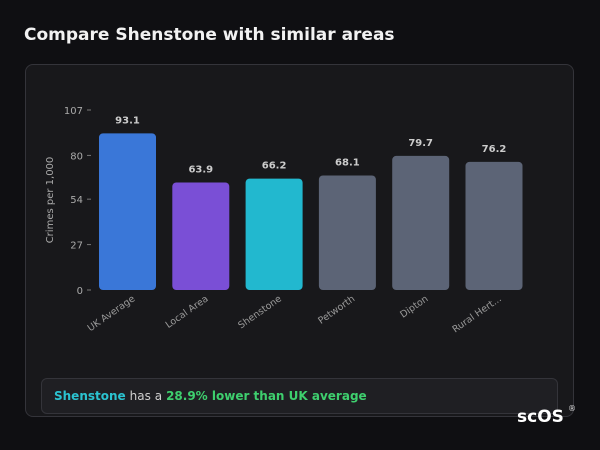 The height and width of the screenshot is (450, 600). I want to click on x-tick-label: UK Average, so click(112, 313).